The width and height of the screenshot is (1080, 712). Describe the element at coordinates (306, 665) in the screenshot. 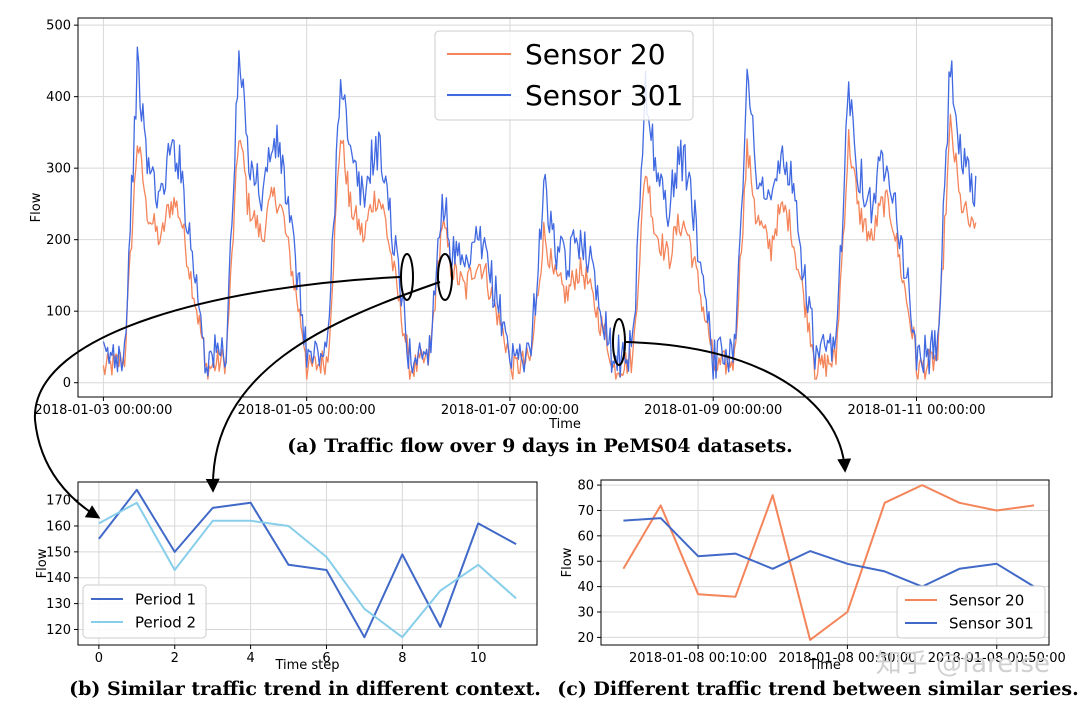

I see `x-axis-label: Time step` at that location.